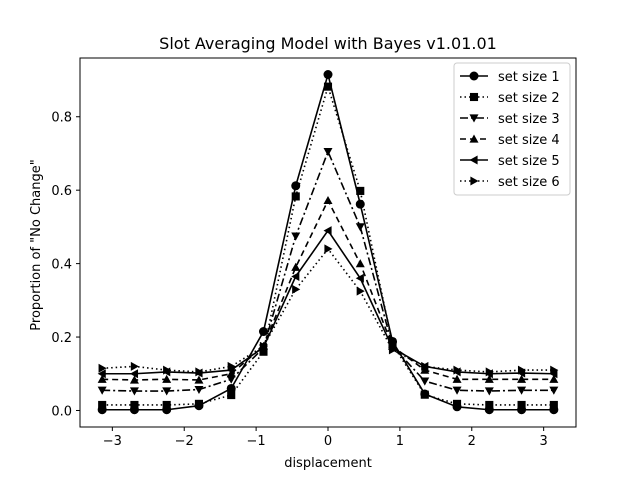 The width and height of the screenshot is (640, 480). I want to click on legend-entry: set size 6, so click(510, 182).